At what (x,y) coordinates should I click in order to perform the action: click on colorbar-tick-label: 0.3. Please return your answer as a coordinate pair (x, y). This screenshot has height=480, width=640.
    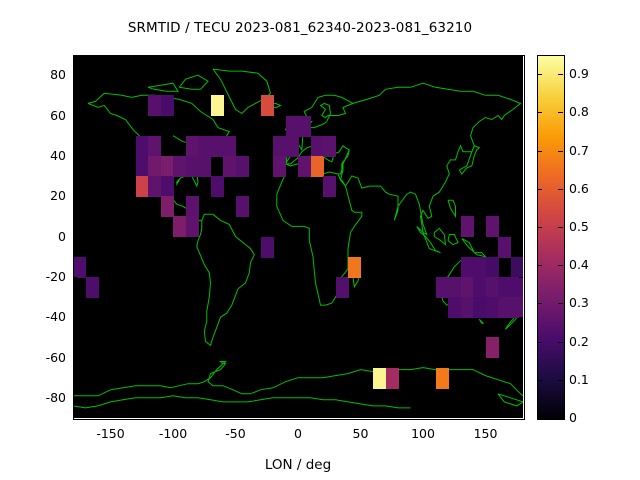
    Looking at the image, I should click on (579, 303).